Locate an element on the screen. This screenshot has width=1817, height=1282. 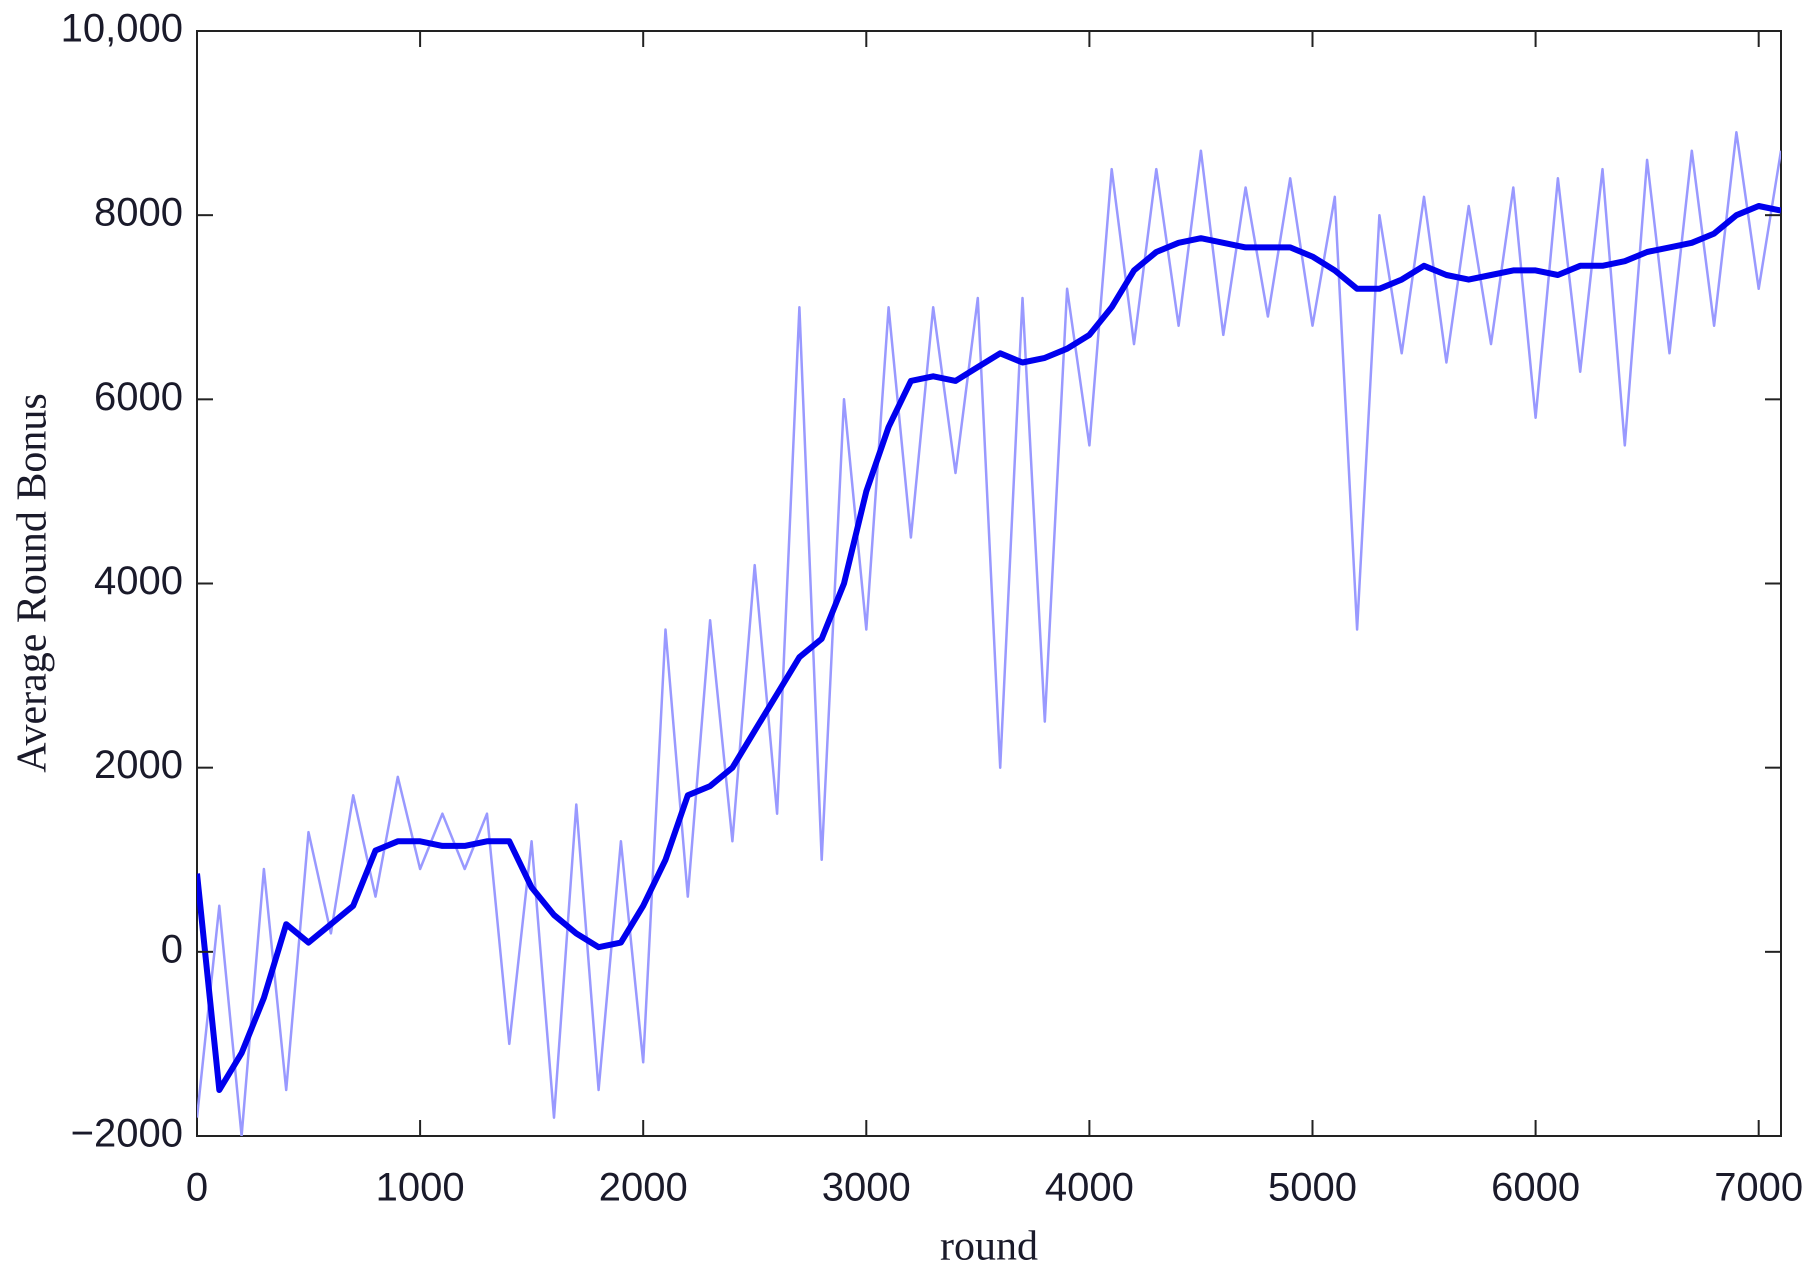
x-axis-label: round is located at coordinates (989, 1247).